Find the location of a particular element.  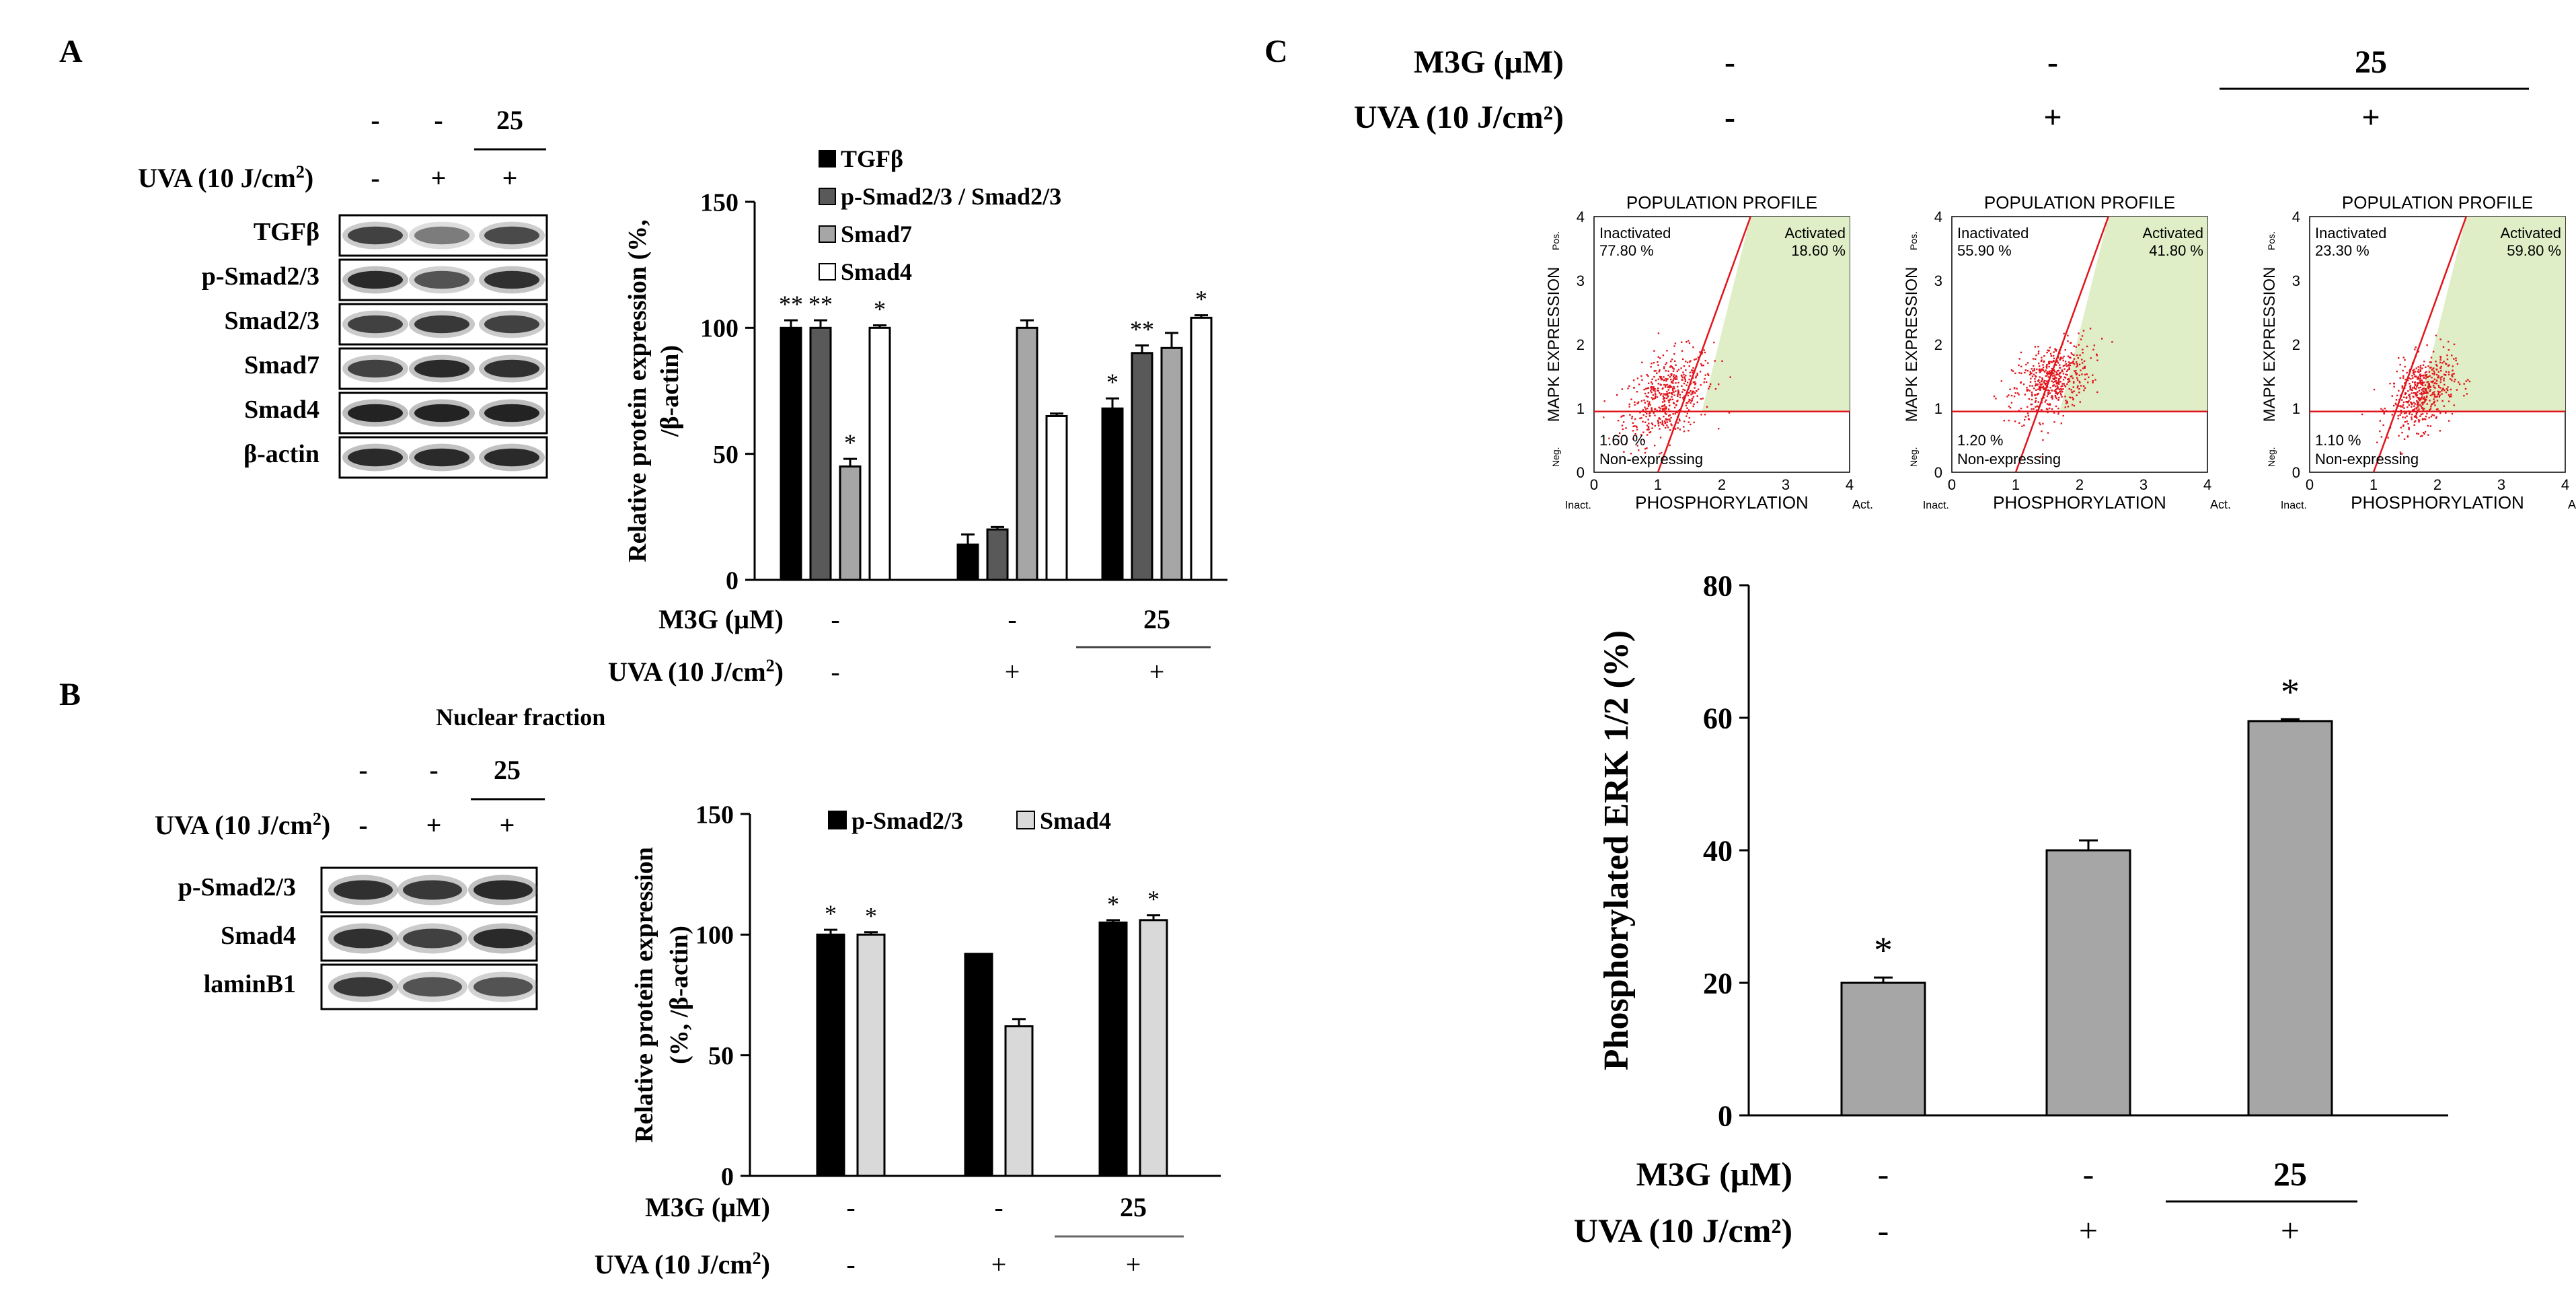

y-axis-label: Phosphorylated ERK 1/2 (%) is located at coordinates (1616, 850).